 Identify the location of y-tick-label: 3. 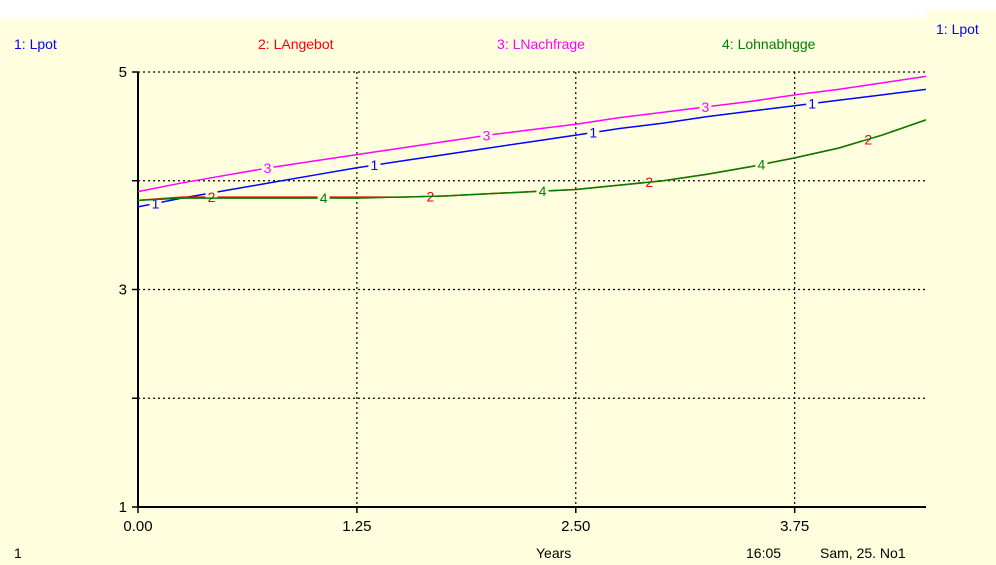
(123, 290).